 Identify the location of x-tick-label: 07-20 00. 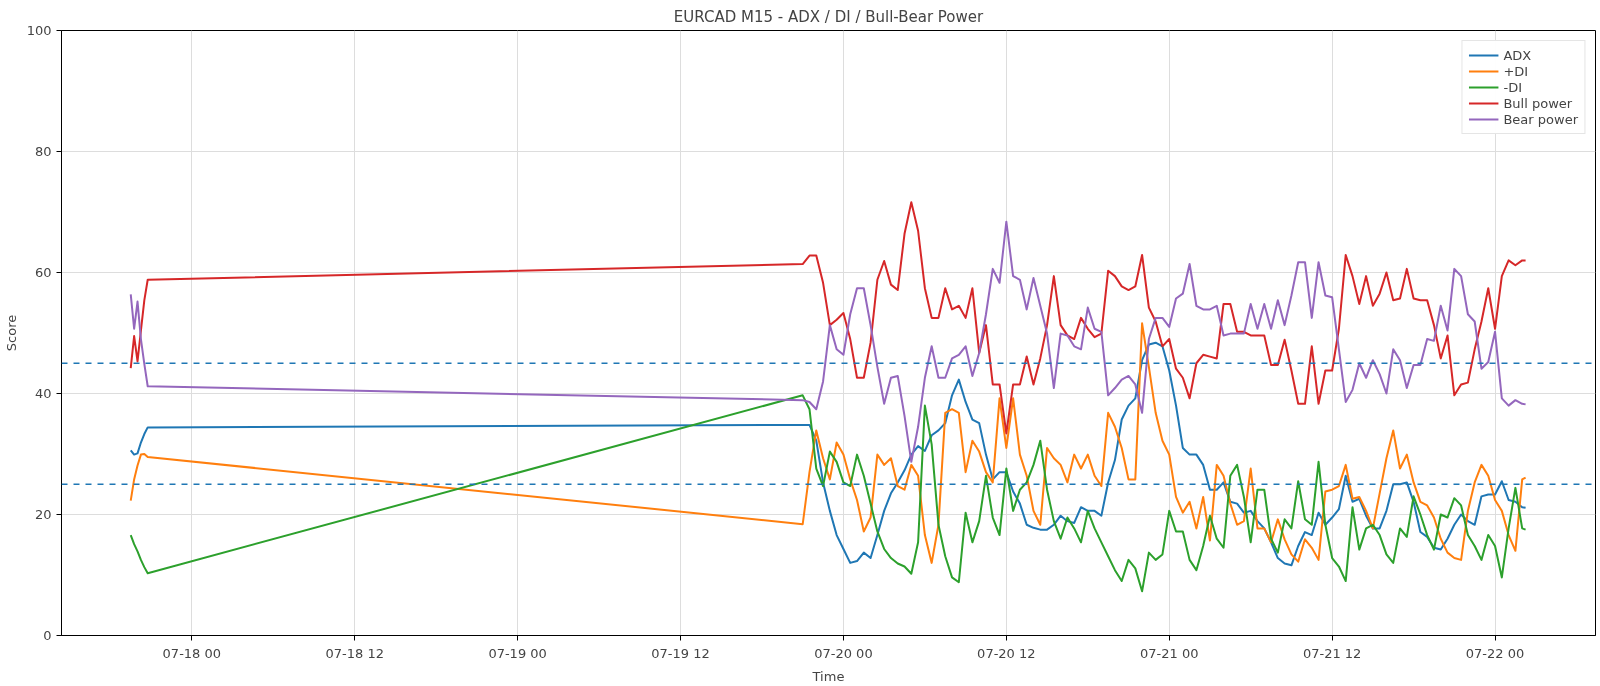
(843, 653).